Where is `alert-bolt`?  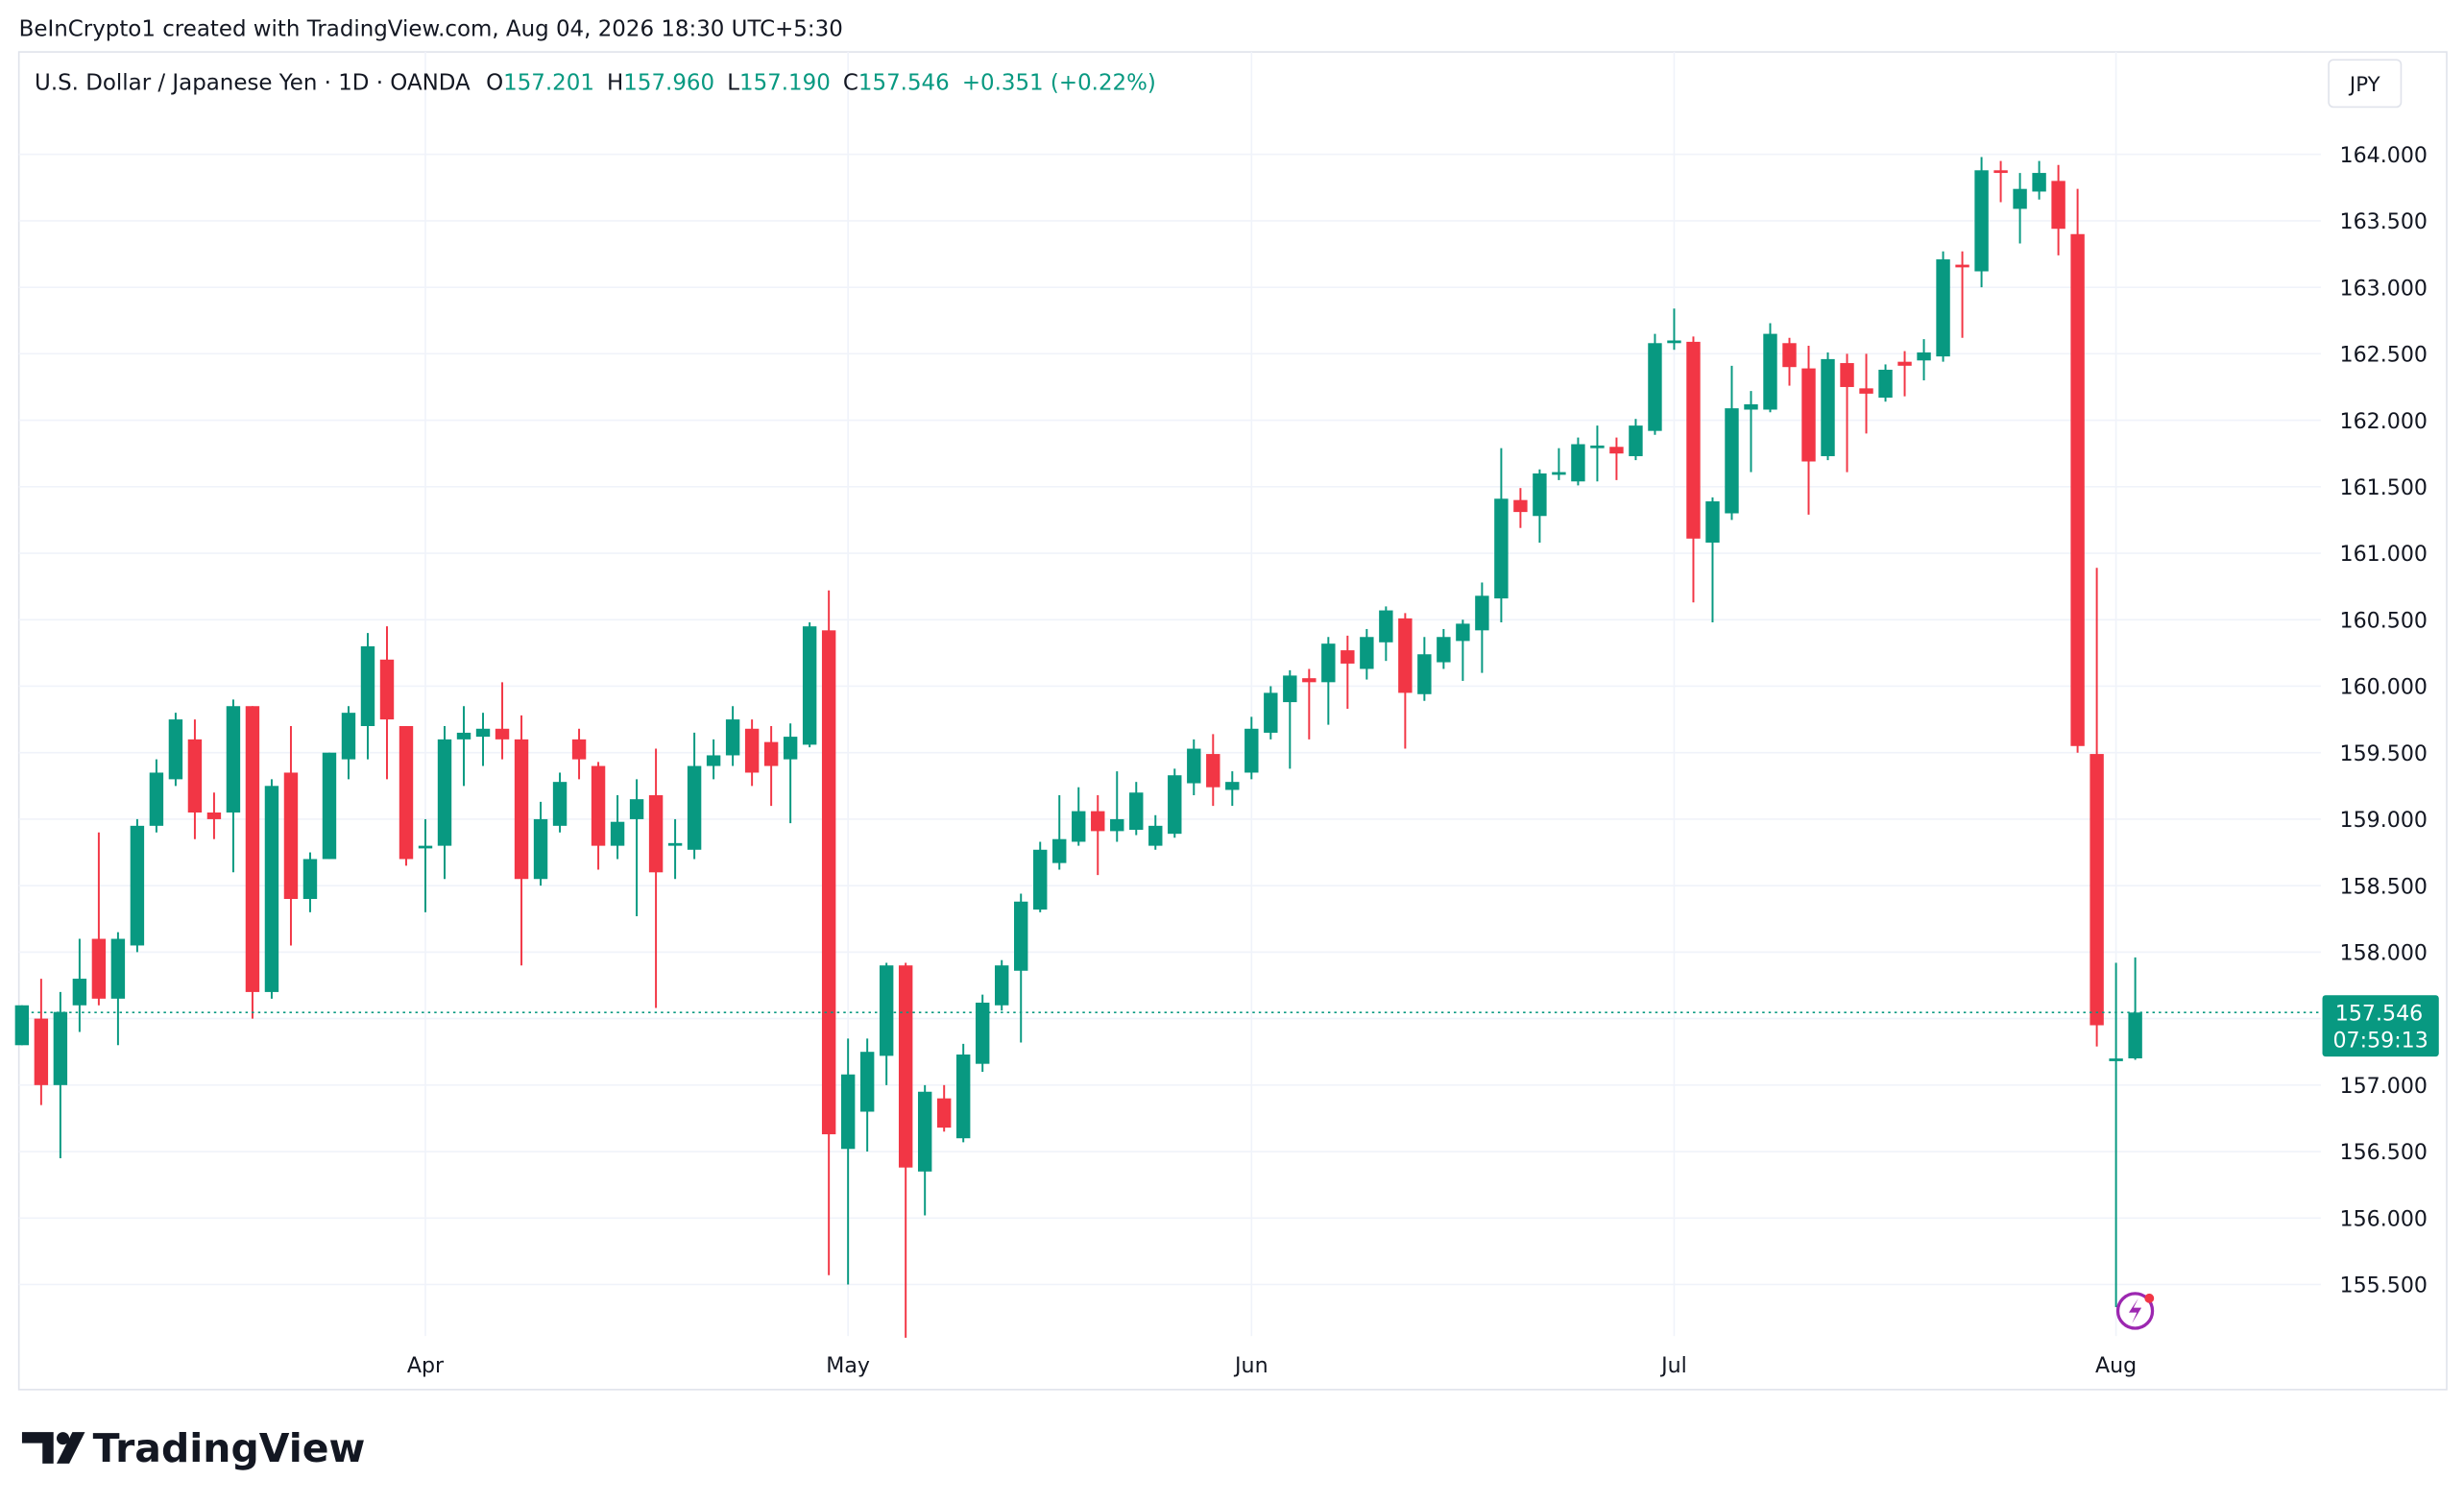 alert-bolt is located at coordinates (2135, 1311).